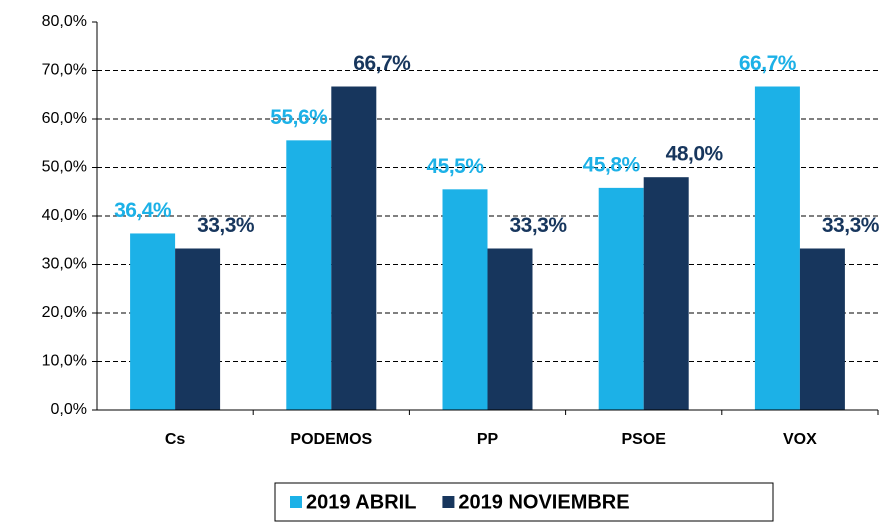  Describe the element at coordinates (64, 312) in the screenshot. I see `y-tick-label: 20,0%` at that location.